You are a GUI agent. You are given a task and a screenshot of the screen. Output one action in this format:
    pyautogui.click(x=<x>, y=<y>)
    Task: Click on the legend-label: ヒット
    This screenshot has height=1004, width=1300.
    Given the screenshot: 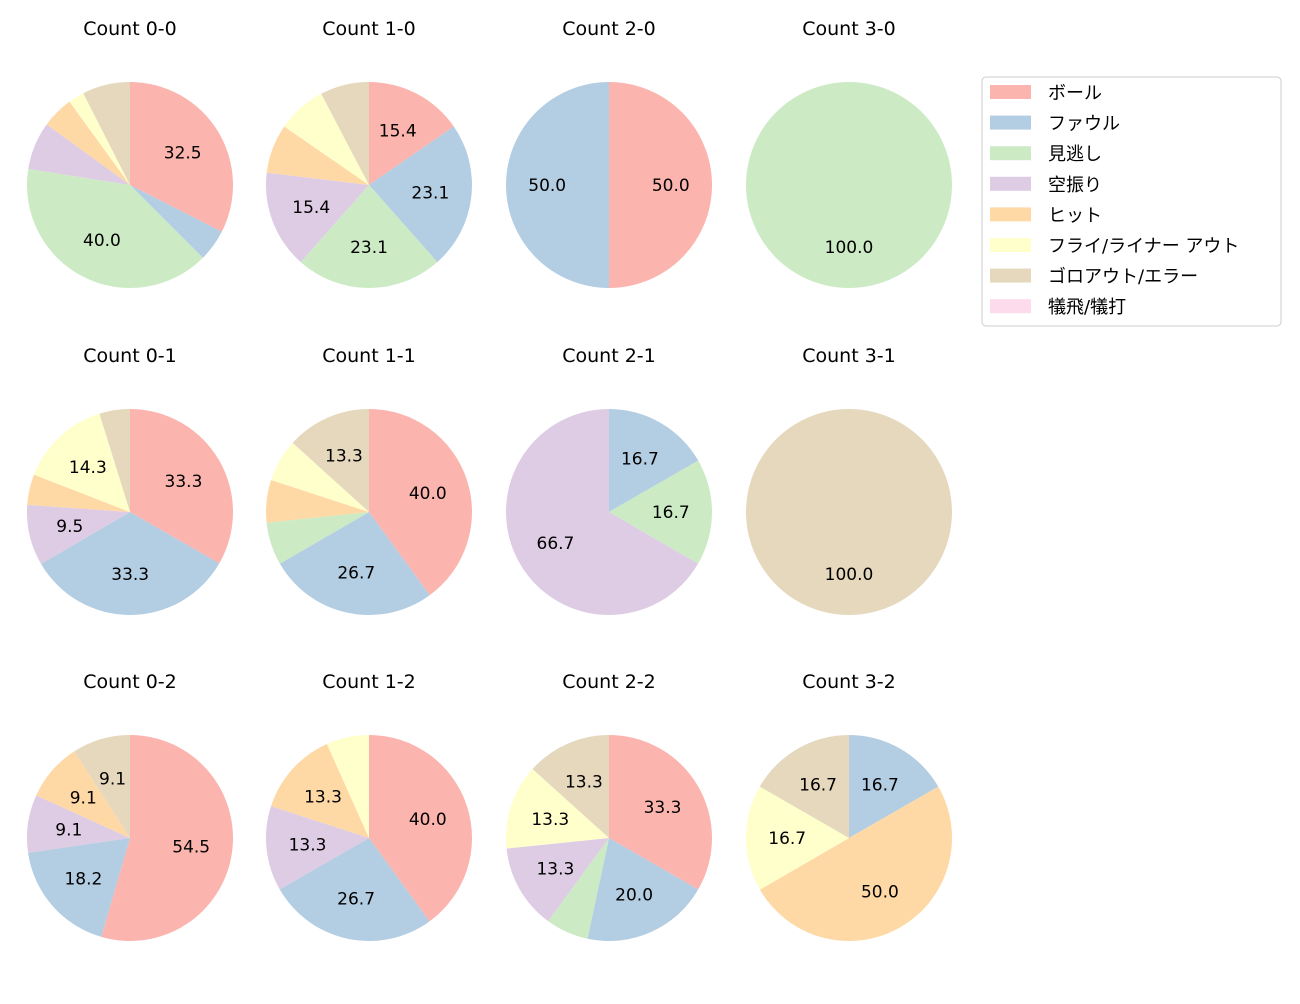 What is the action you would take?
    pyautogui.click(x=1075, y=215)
    